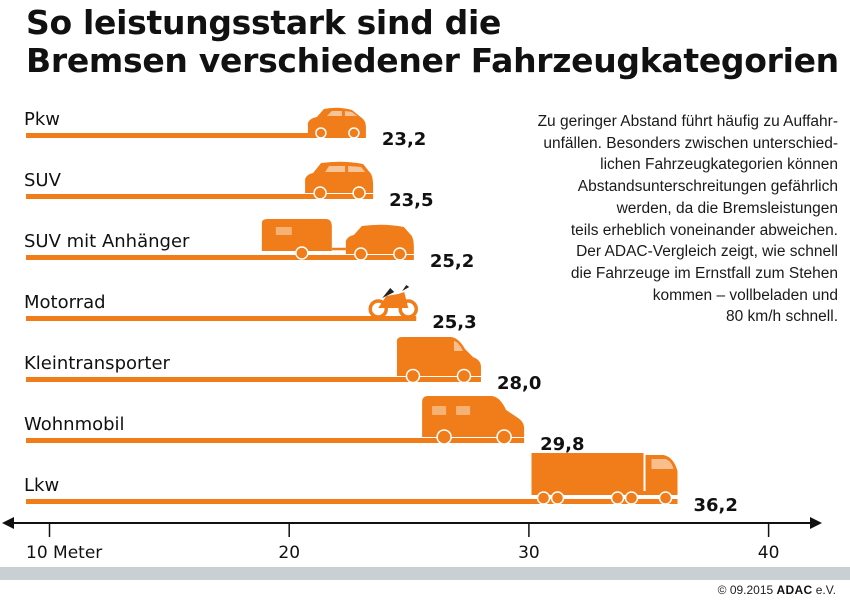 The height and width of the screenshot is (603, 850). What do you see at coordinates (704, 230) in the screenshot?
I see `description-line: teils erheblich voneinander abweichen.` at bounding box center [704, 230].